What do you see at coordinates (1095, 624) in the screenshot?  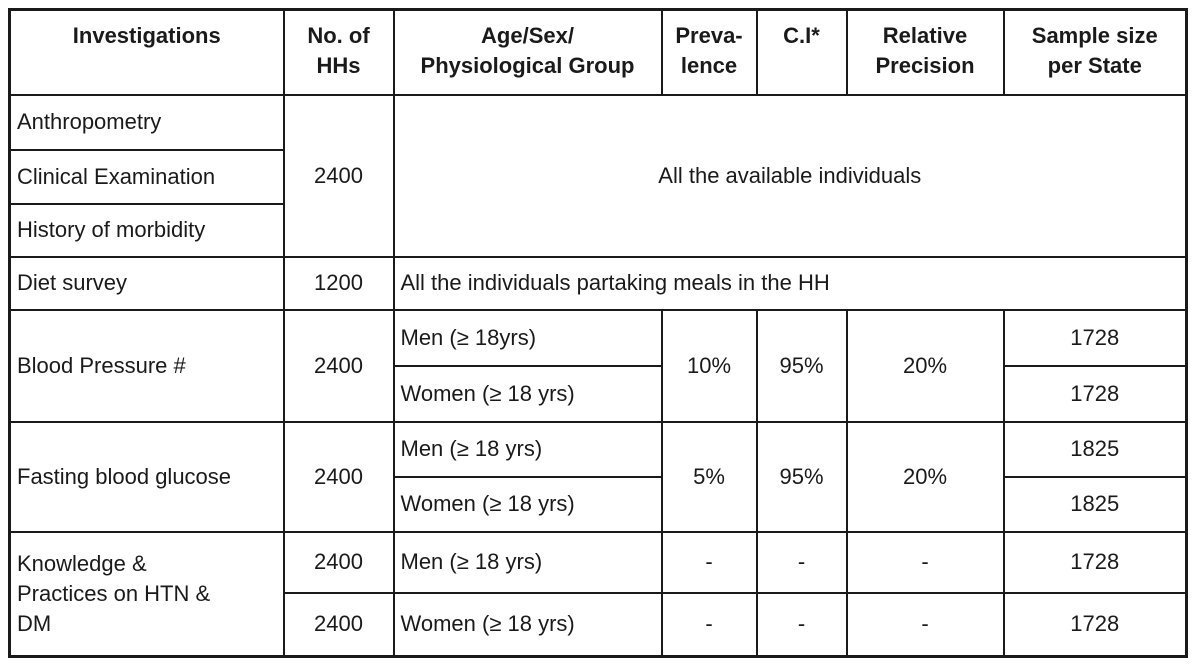 I see `cell-sample-kp-women: 1728` at bounding box center [1095, 624].